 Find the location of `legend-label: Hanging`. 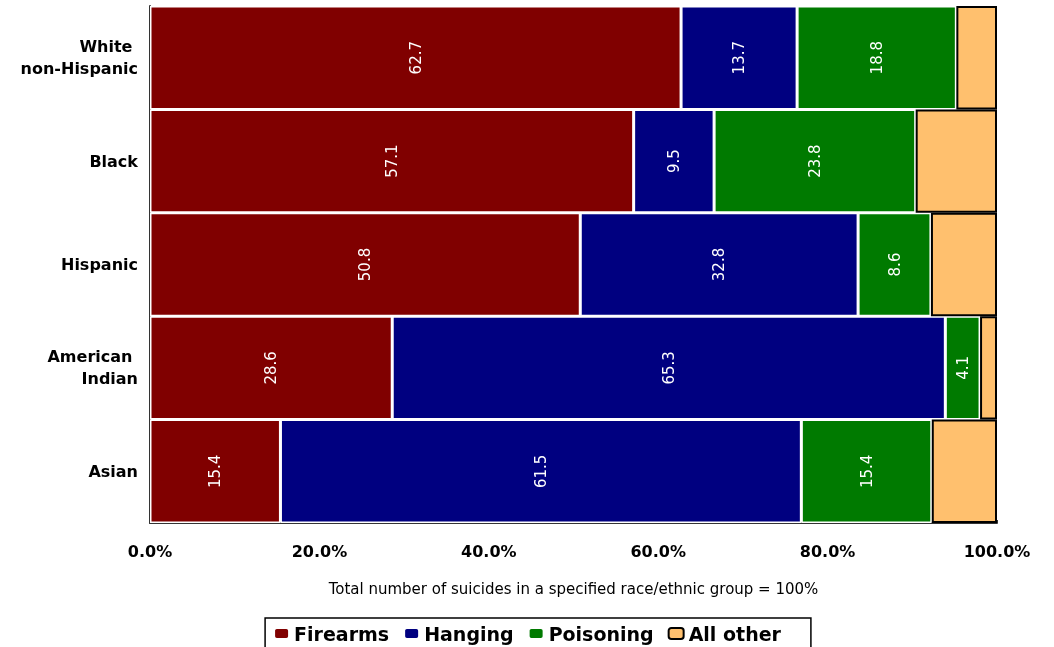

legend-label: Hanging is located at coordinates (469, 633).